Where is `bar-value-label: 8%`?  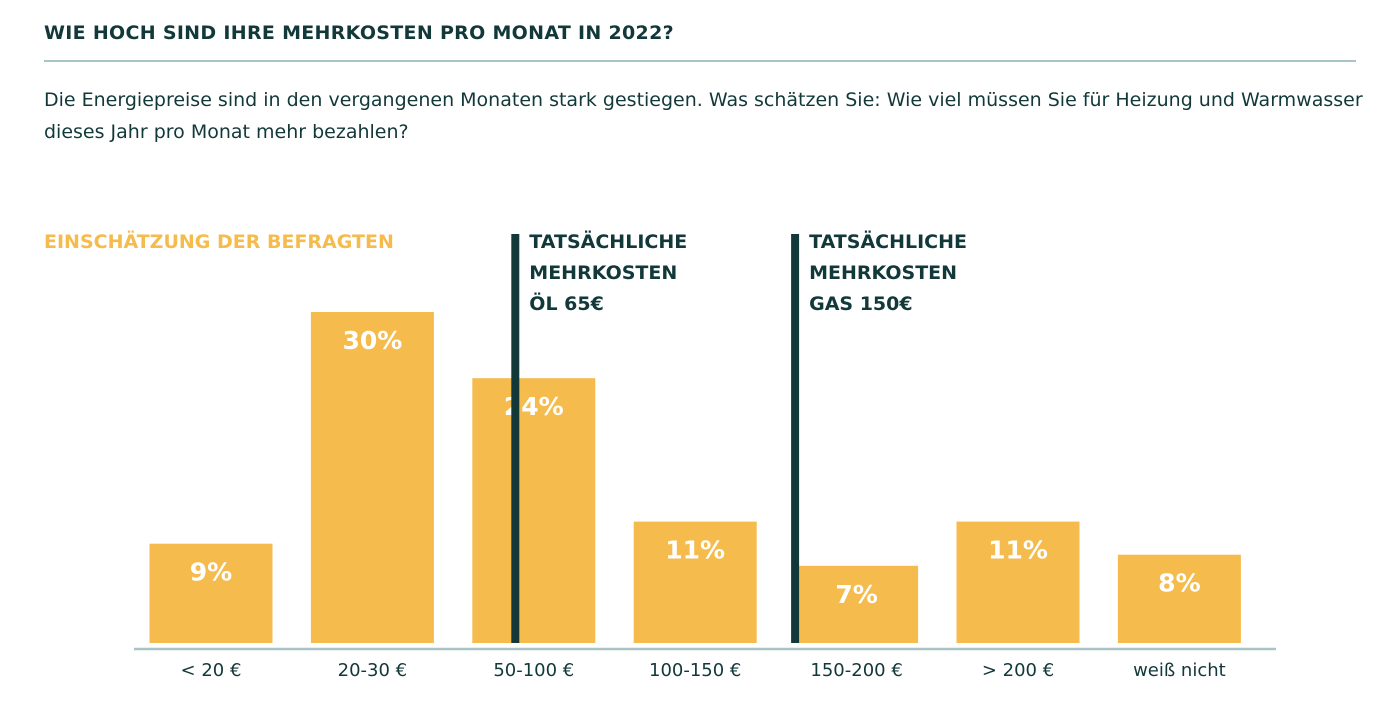 bar-value-label: 8% is located at coordinates (1179, 583).